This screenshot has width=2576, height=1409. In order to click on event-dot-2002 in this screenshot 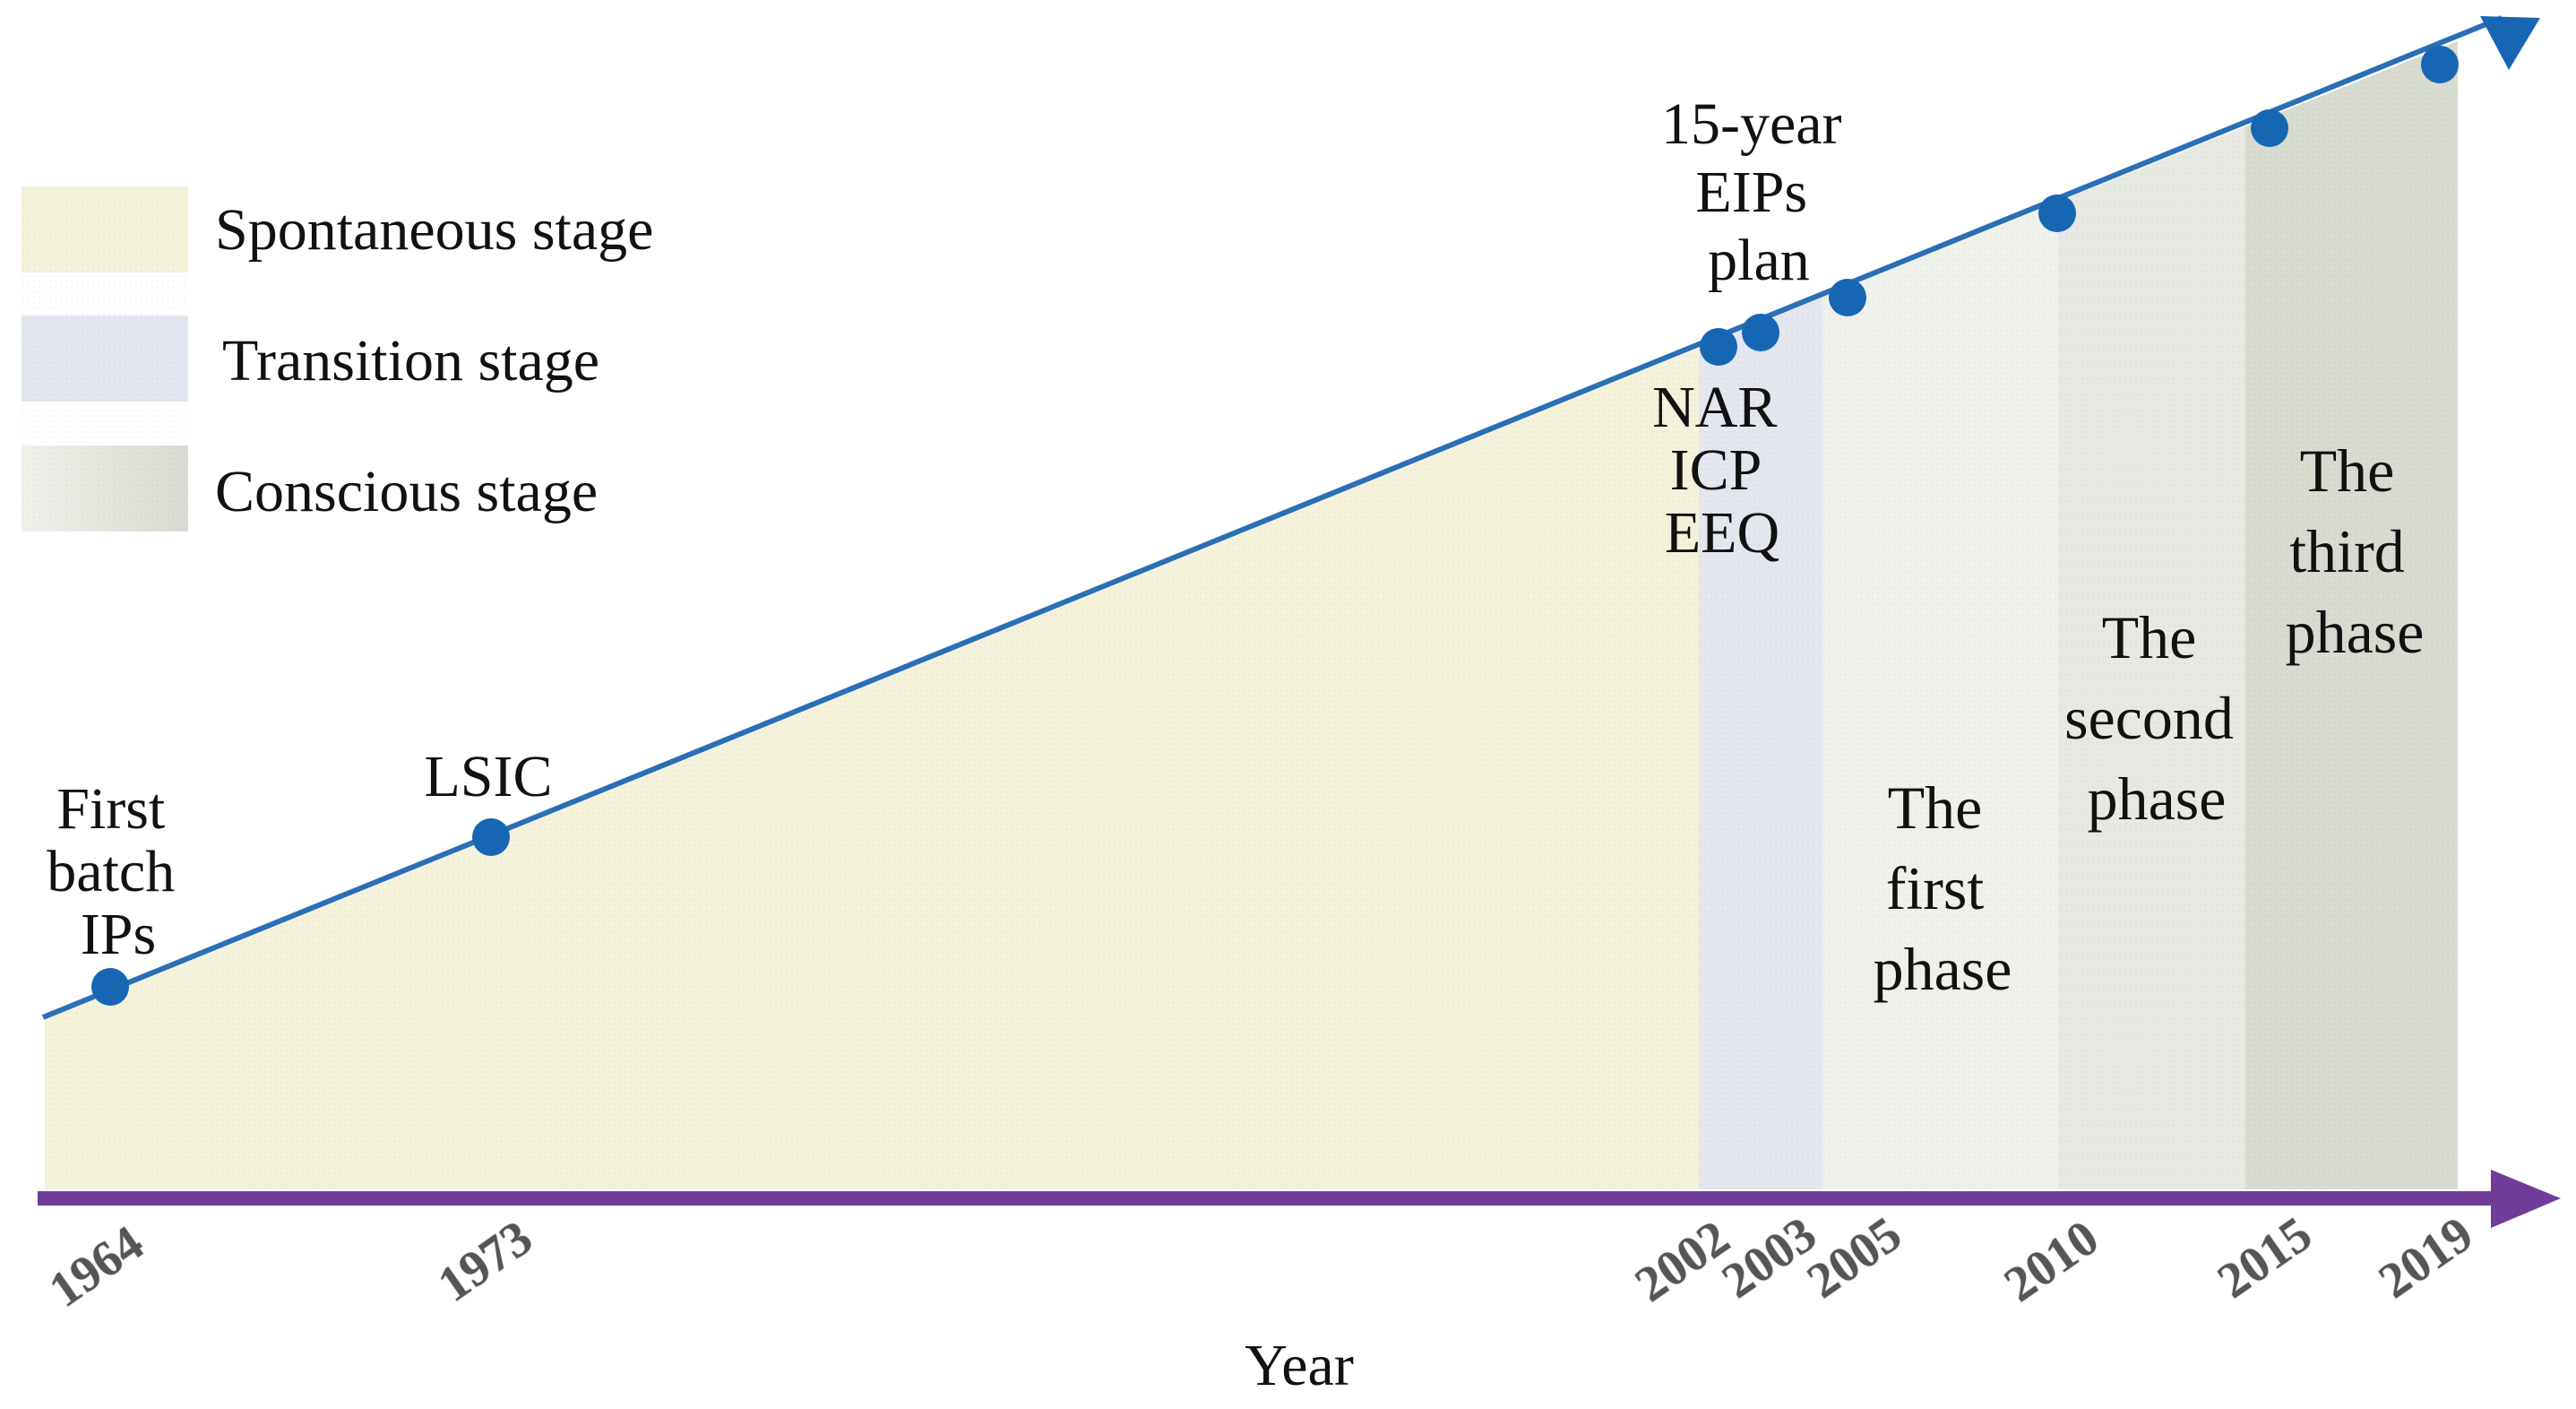, I will do `click(1718, 347)`.